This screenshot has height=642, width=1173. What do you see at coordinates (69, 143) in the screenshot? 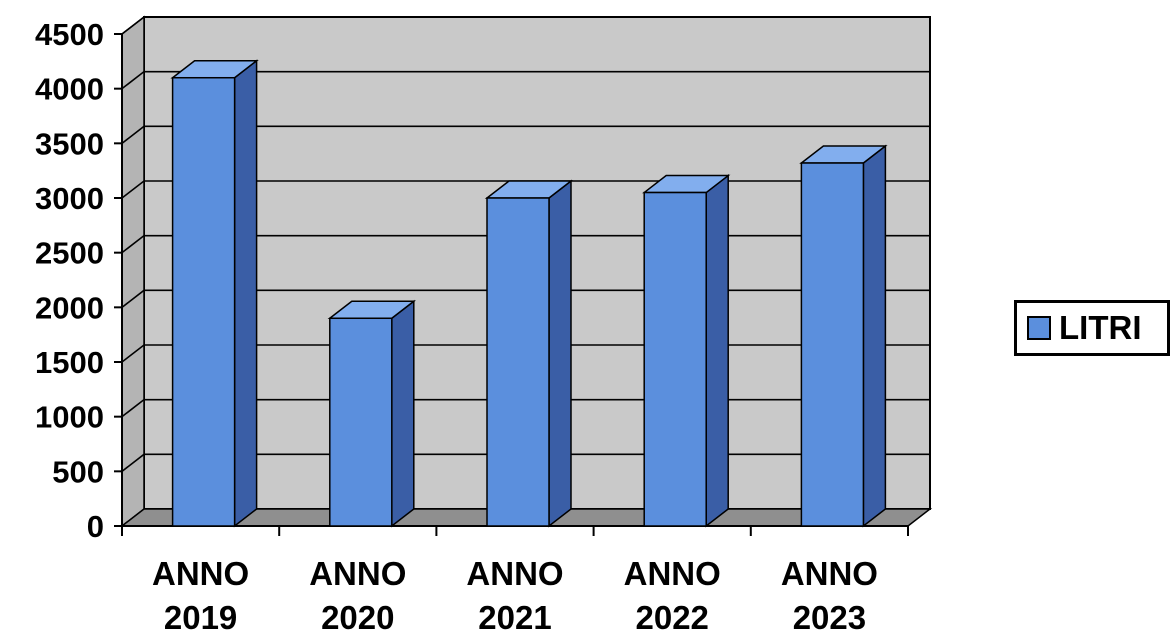
I see `y-tick-label: 3500` at bounding box center [69, 143].